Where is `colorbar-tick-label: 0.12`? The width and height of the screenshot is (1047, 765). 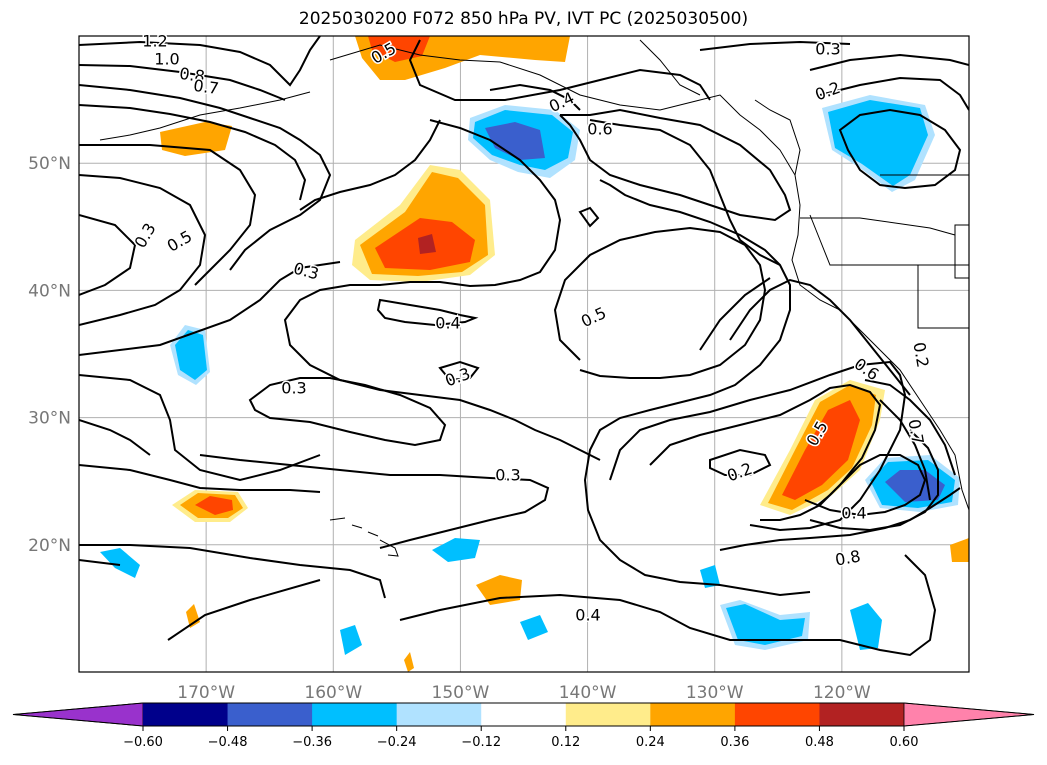
colorbar-tick-label: 0.12 is located at coordinates (565, 742).